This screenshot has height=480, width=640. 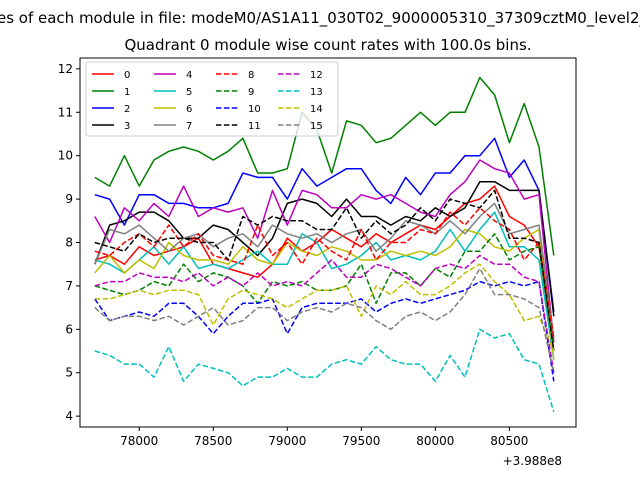 I want to click on y-tick-label: 6, so click(x=69, y=329).